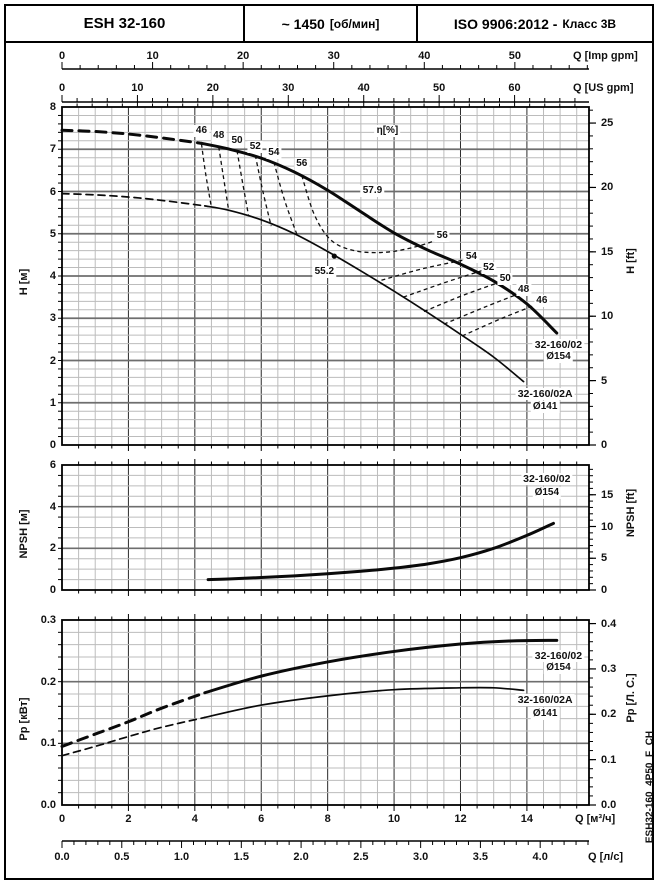  What do you see at coordinates (243, 56) in the screenshot?
I see `imp-gpm-tick-label: 20` at bounding box center [243, 56].